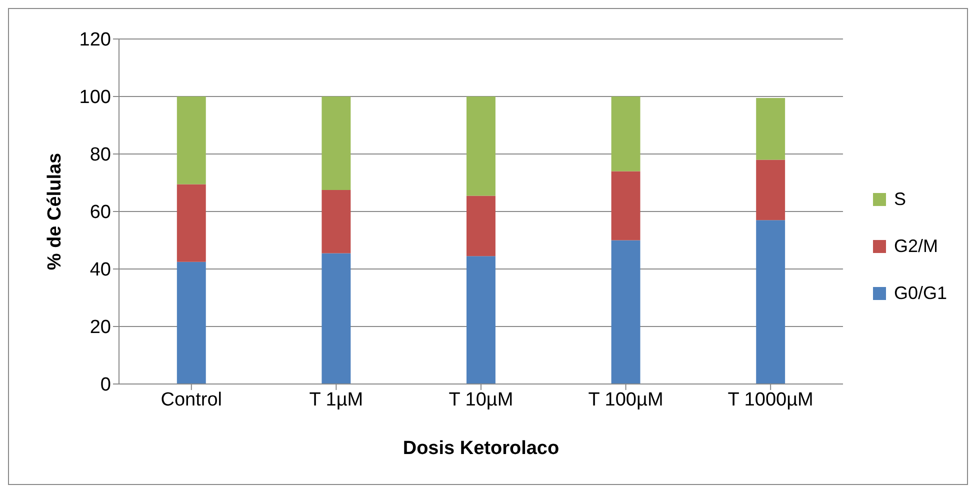 The height and width of the screenshot is (495, 978). What do you see at coordinates (481, 399) in the screenshot?
I see `x-tick-label: T 10µM` at bounding box center [481, 399].